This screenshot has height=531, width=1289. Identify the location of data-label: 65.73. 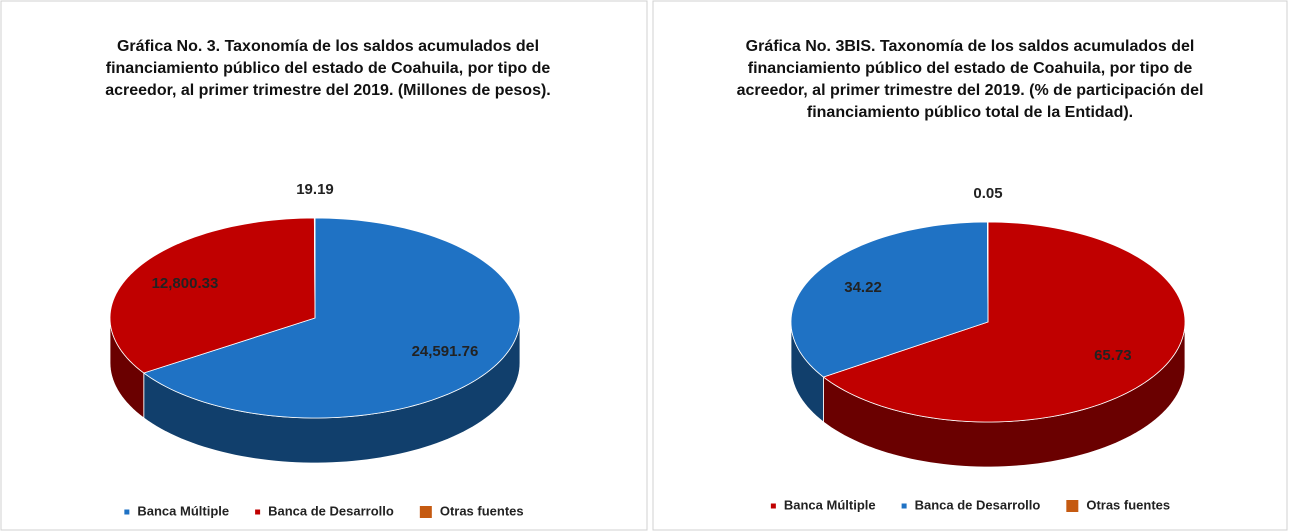
(1113, 355).